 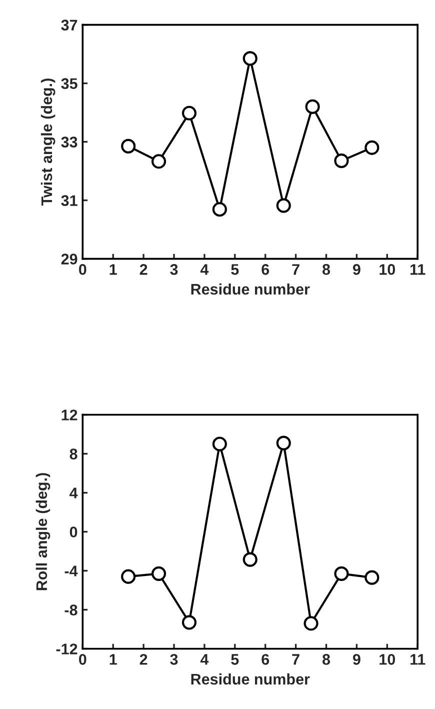 What do you see at coordinates (69, 200) in the screenshot?
I see `y-tick-label: 31` at bounding box center [69, 200].